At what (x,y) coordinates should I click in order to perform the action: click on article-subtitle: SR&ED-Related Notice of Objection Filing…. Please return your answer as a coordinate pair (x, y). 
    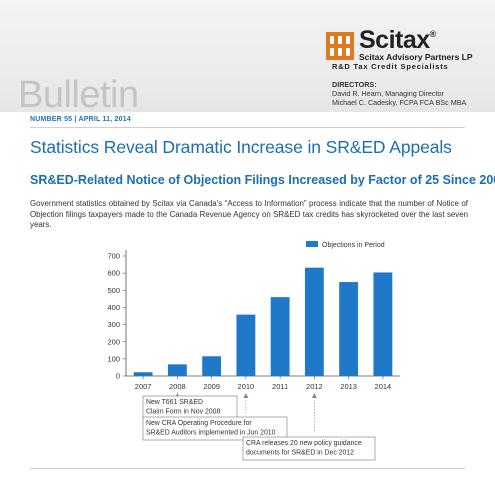
    Looking at the image, I should click on (262, 180).